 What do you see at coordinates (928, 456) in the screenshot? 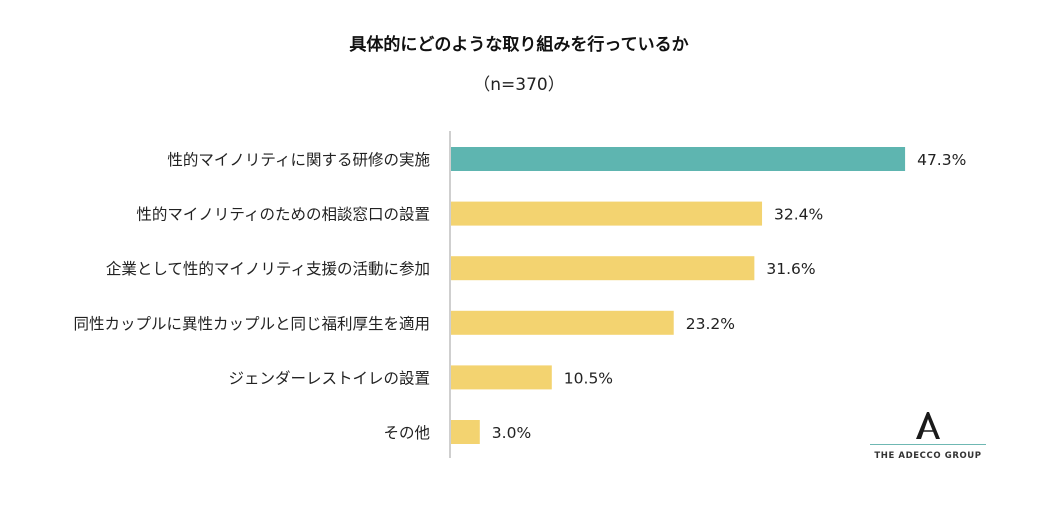
I see `logo-text: THE ADECCO GROUP` at bounding box center [928, 456].